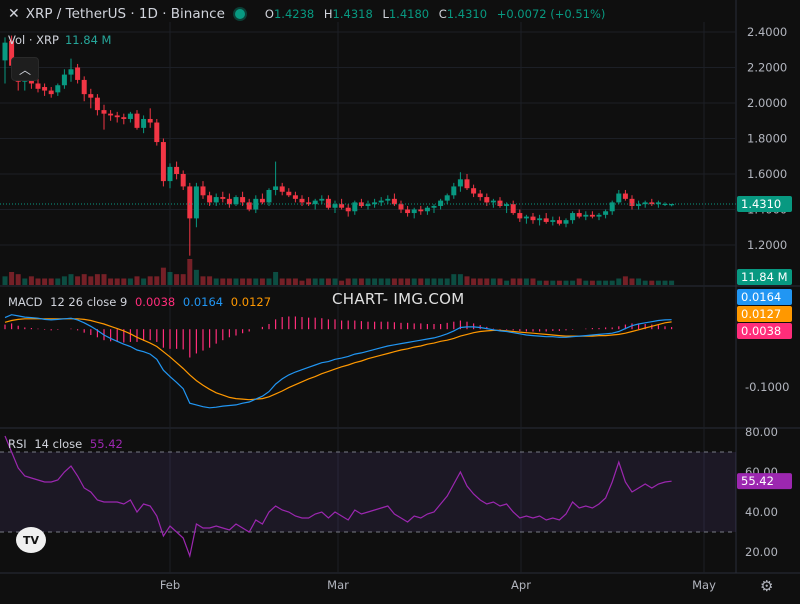  Describe the element at coordinates (767, 586) in the screenshot. I see `gear-icon: ⚙` at that location.